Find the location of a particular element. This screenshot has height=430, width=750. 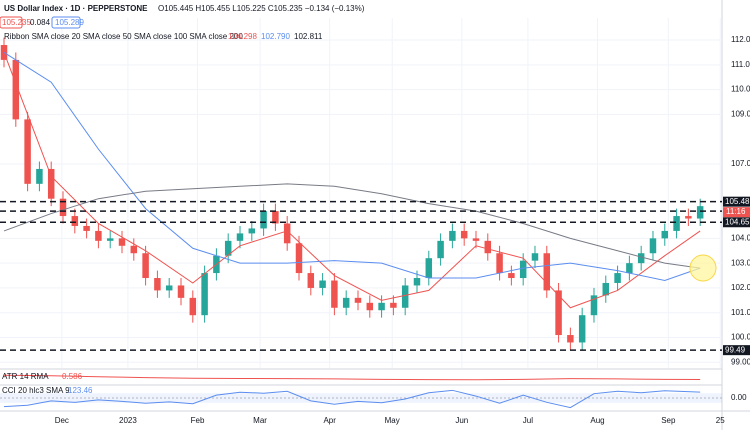

ribbon-value: 102.811 is located at coordinates (308, 36).